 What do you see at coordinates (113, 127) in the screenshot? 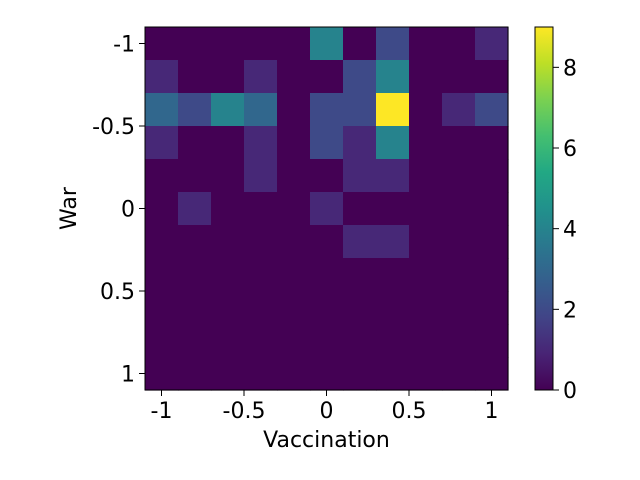
I see `y-tick-label: -0.5` at bounding box center [113, 127].